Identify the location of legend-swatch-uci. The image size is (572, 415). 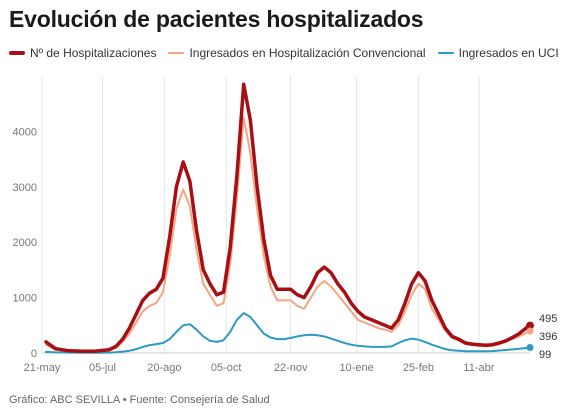
(445, 53).